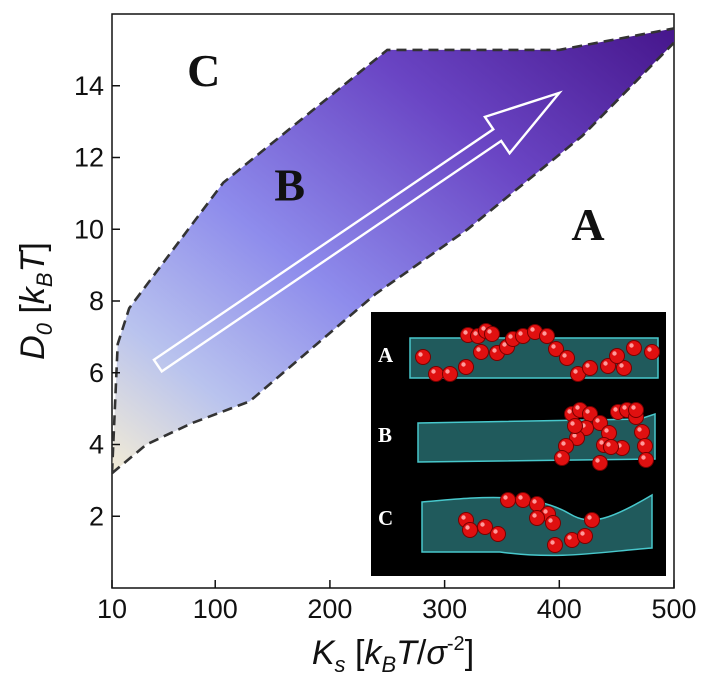  Describe the element at coordinates (203, 70) in the screenshot. I see `region-label-c: C` at that location.